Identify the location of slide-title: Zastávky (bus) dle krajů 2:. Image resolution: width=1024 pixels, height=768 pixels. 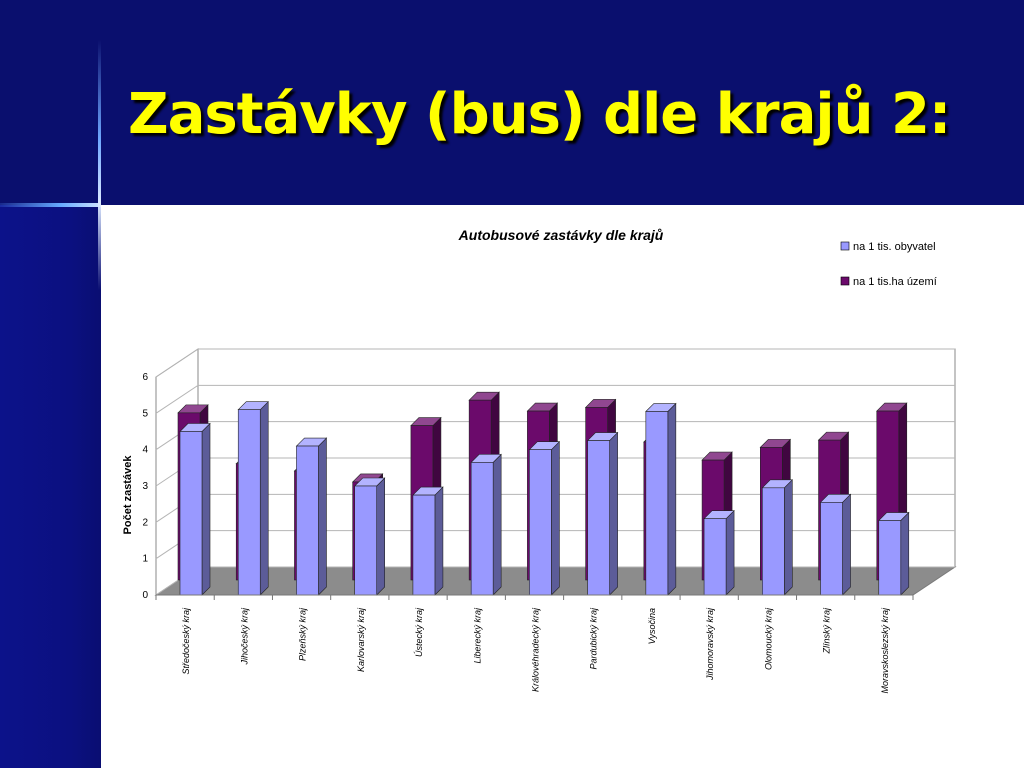
(539, 114).